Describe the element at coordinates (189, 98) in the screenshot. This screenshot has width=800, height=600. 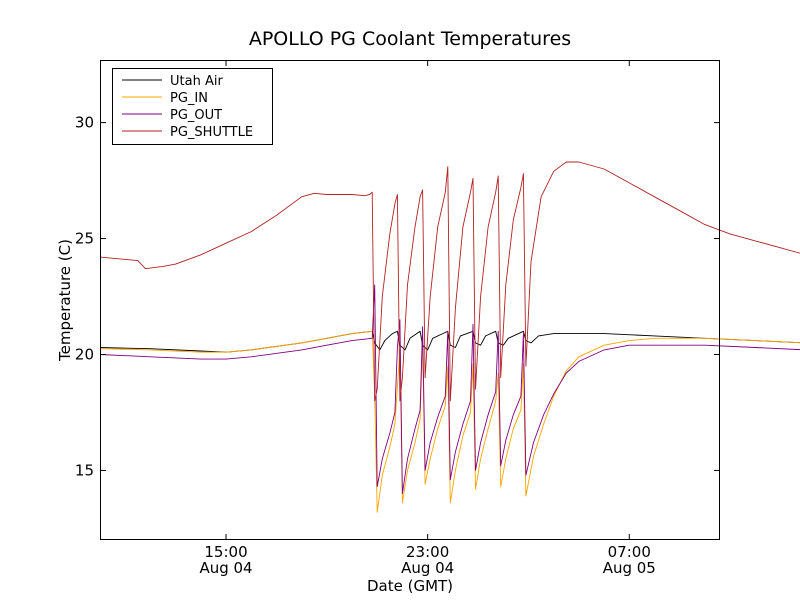
I see `legend-label-pg-in: PG_IN` at that location.